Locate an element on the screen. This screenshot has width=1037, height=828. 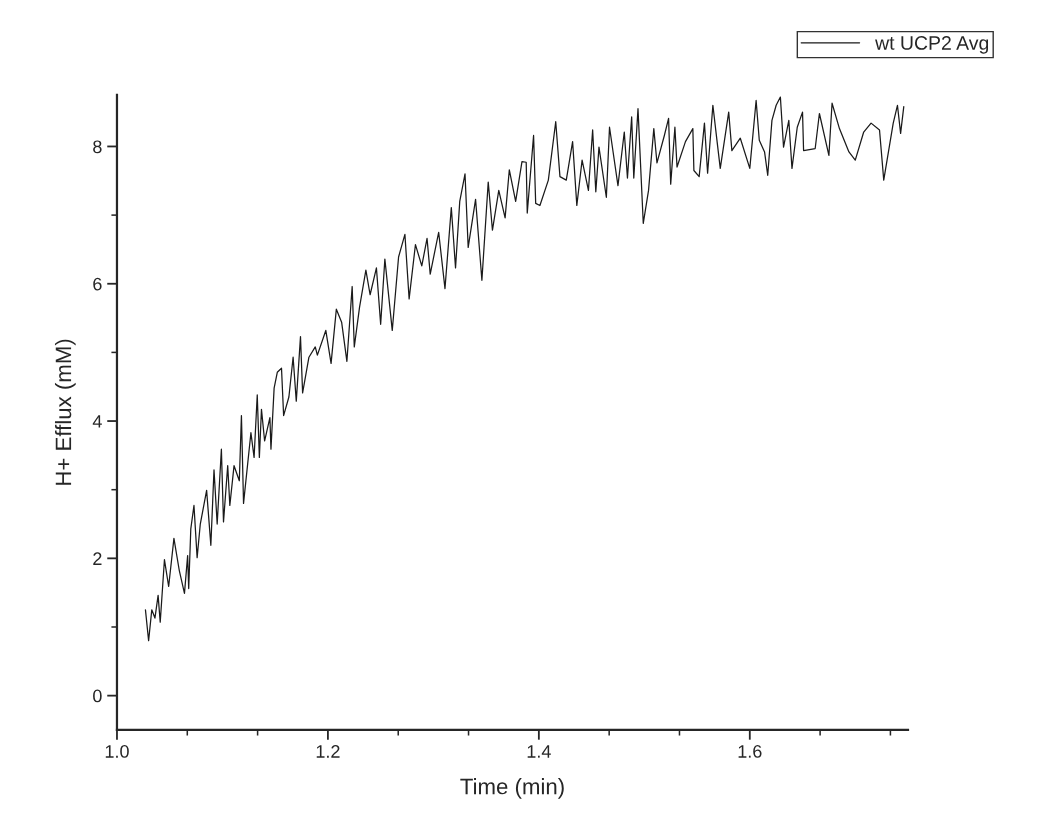
y-tick-label: 6 is located at coordinates (97, 284).